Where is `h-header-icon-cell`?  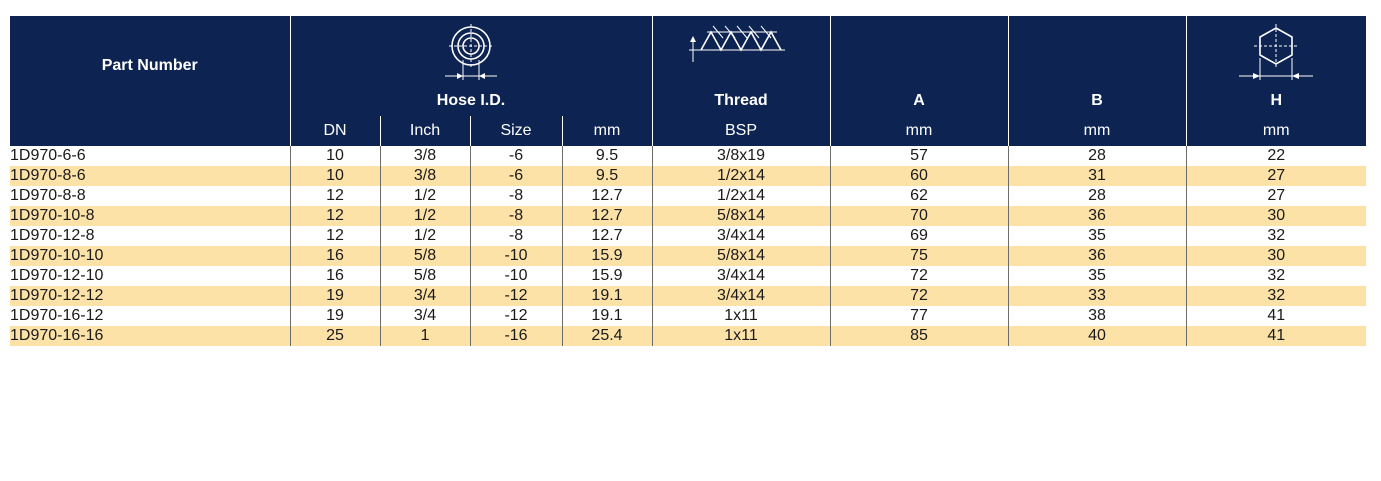 h-header-icon-cell is located at coordinates (1275, 51).